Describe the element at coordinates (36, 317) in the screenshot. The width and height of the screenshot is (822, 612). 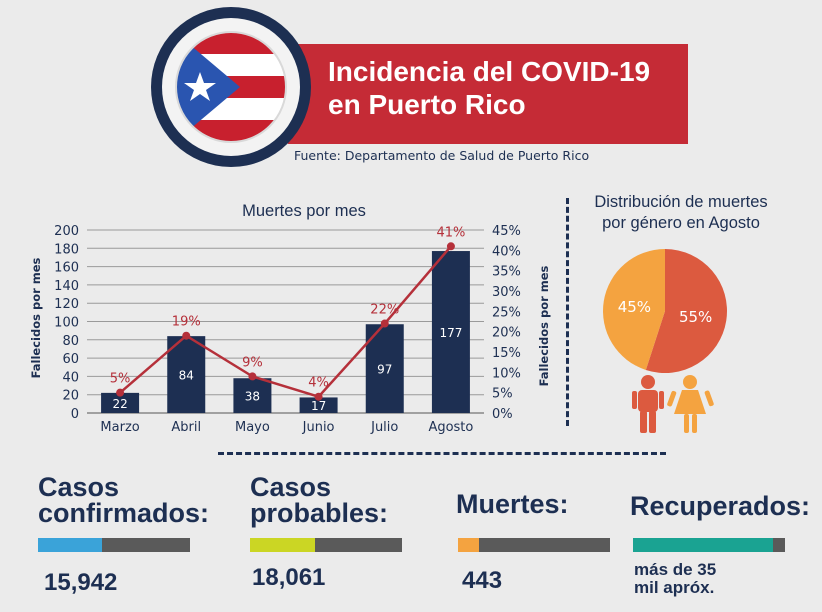
I see `y-axis-label-left: Fallecidos por mes` at that location.